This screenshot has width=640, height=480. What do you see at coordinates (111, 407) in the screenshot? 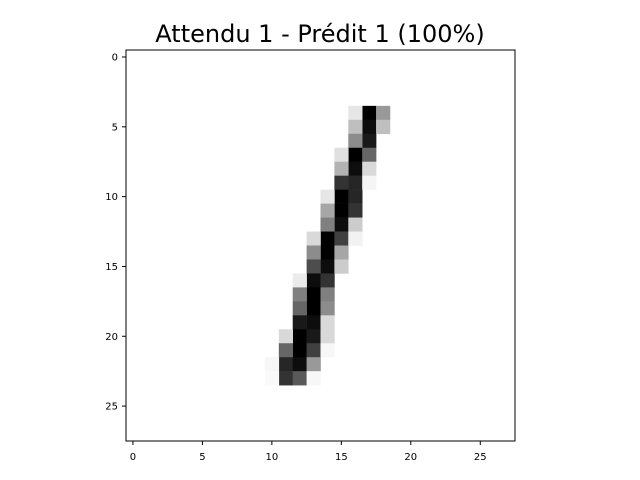
I see `y-tick-label: 25` at bounding box center [111, 407].